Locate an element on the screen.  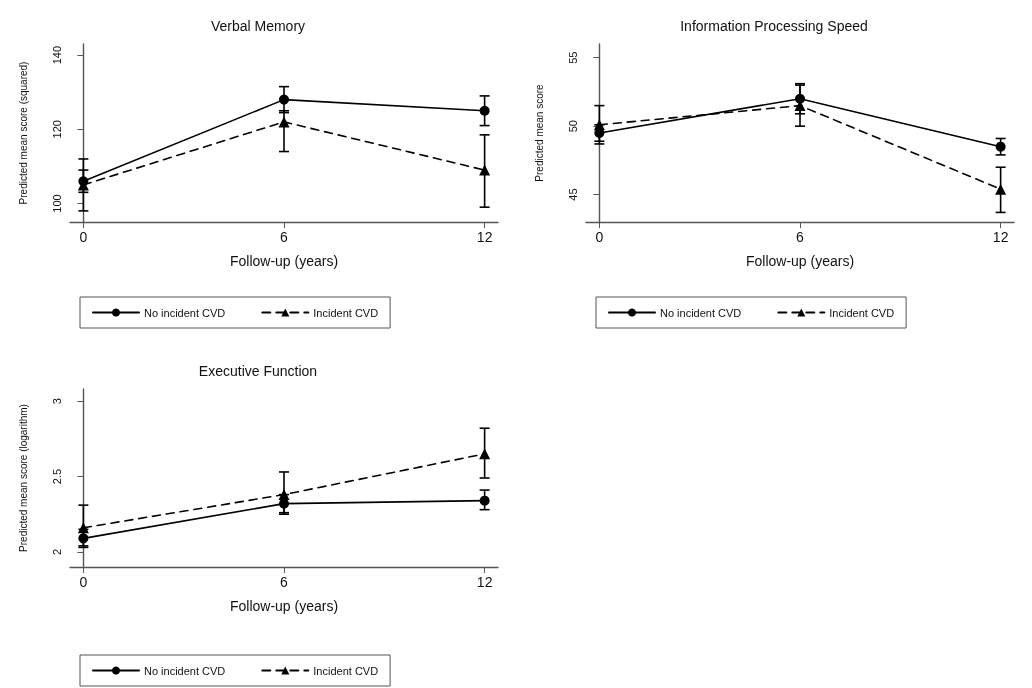
chart-title: Verbal Memory is located at coordinates (258, 26).